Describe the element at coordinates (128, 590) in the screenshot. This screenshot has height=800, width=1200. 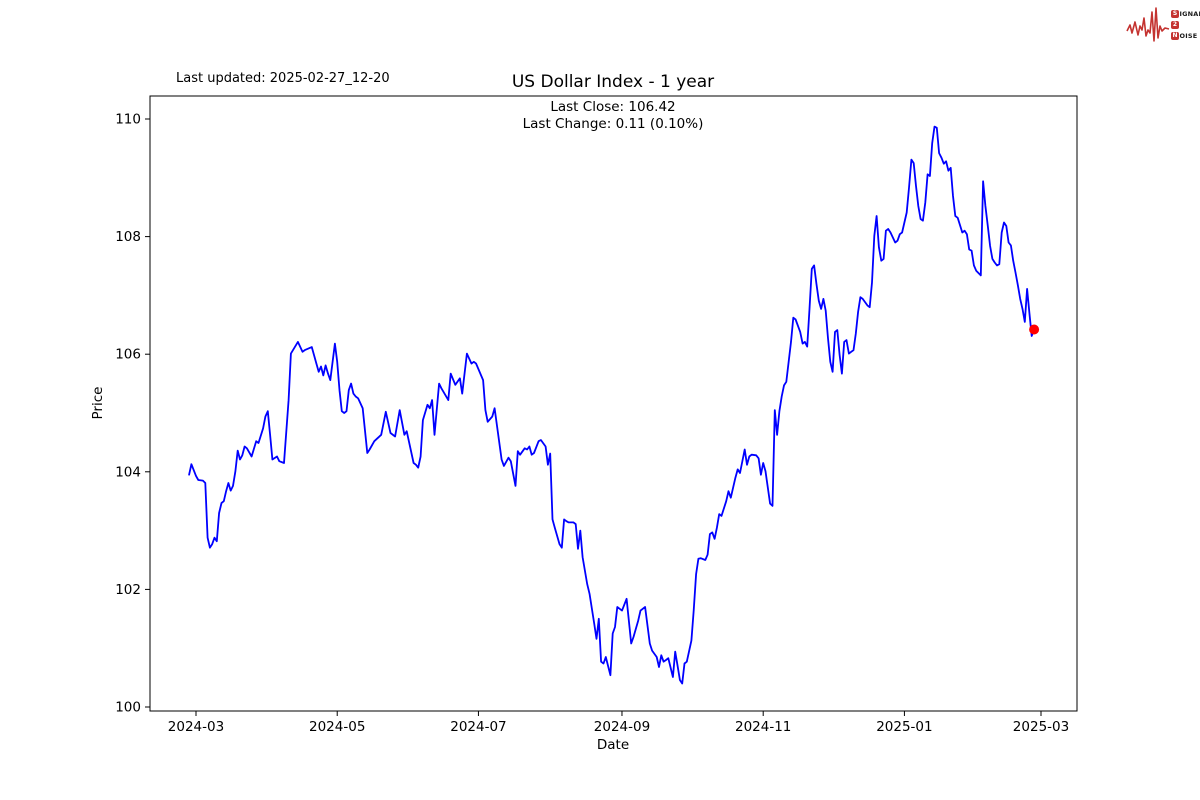
I see `y-tick-label: 102` at that location.